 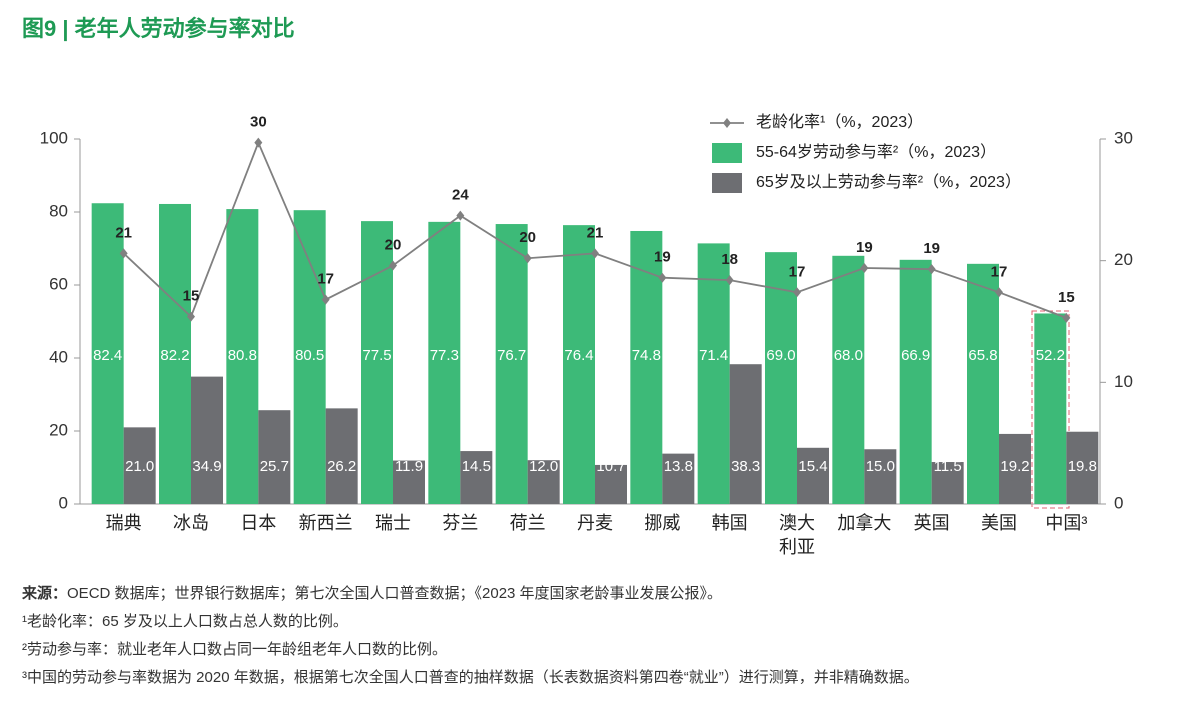 What do you see at coordinates (58, 429) in the screenshot?
I see `y-tick-label: 20` at bounding box center [58, 429].